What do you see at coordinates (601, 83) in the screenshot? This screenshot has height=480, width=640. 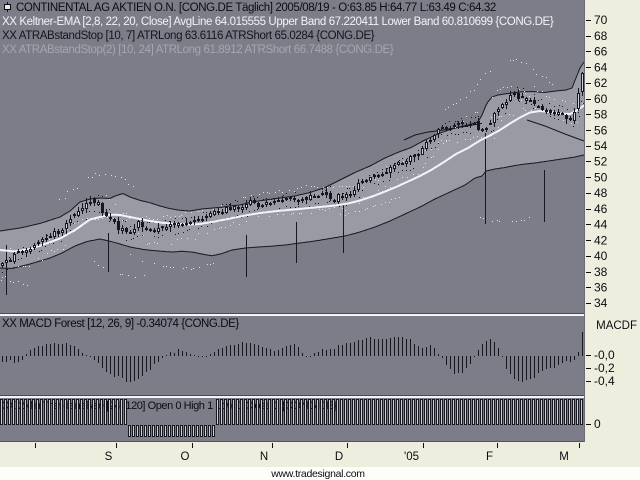 I see `svg-text: 62` at bounding box center [601, 83].